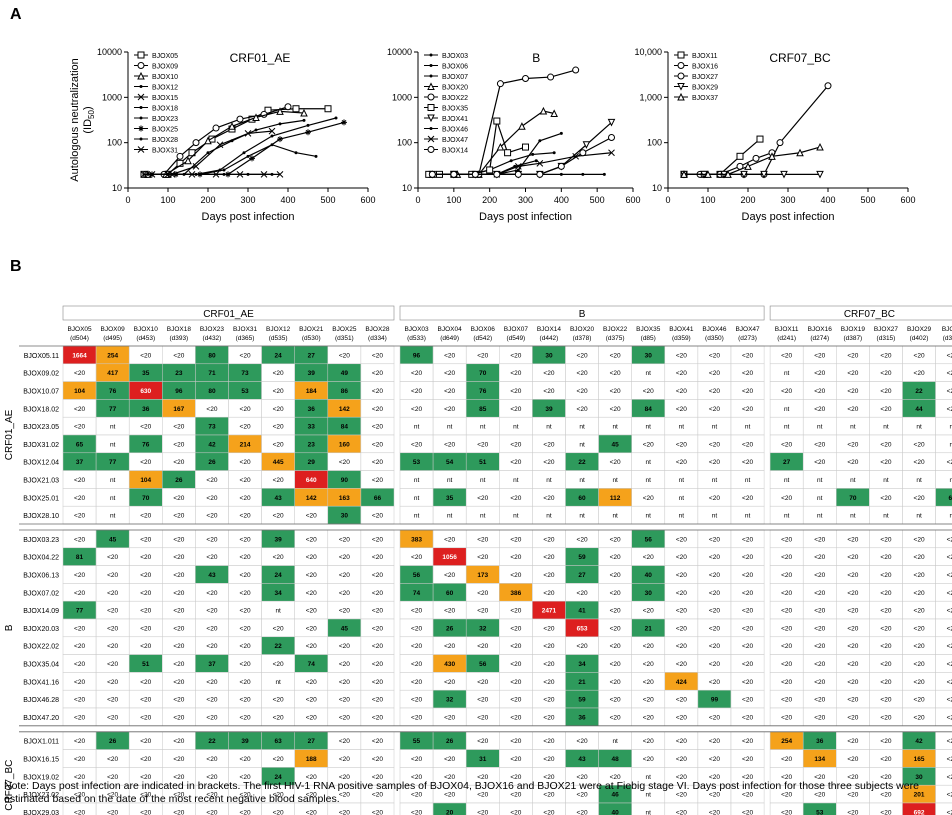 The image size is (952, 815). I want to click on x-tick-label: 500, so click(327, 200).